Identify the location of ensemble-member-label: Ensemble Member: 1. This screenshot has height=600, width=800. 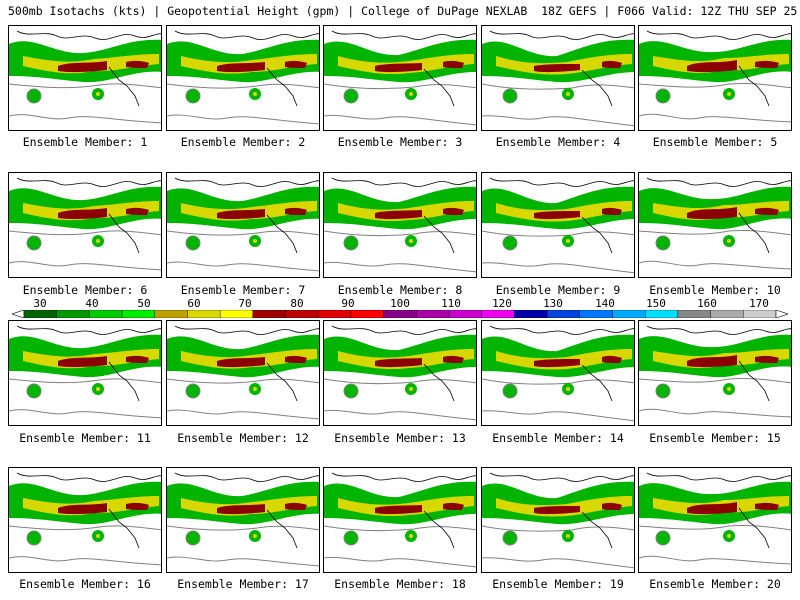
(85, 142).